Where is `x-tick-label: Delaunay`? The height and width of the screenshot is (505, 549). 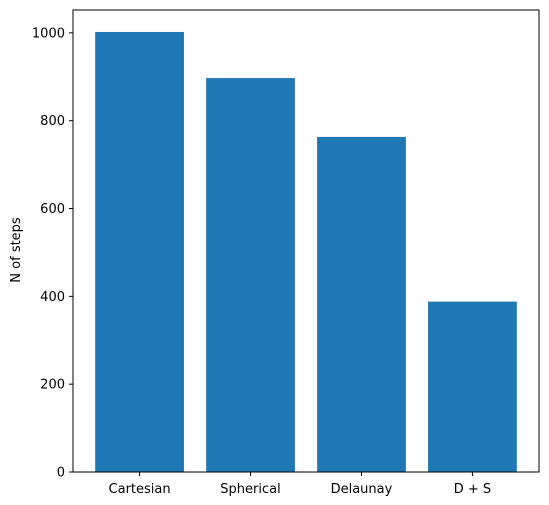 x-tick-label: Delaunay is located at coordinates (362, 489).